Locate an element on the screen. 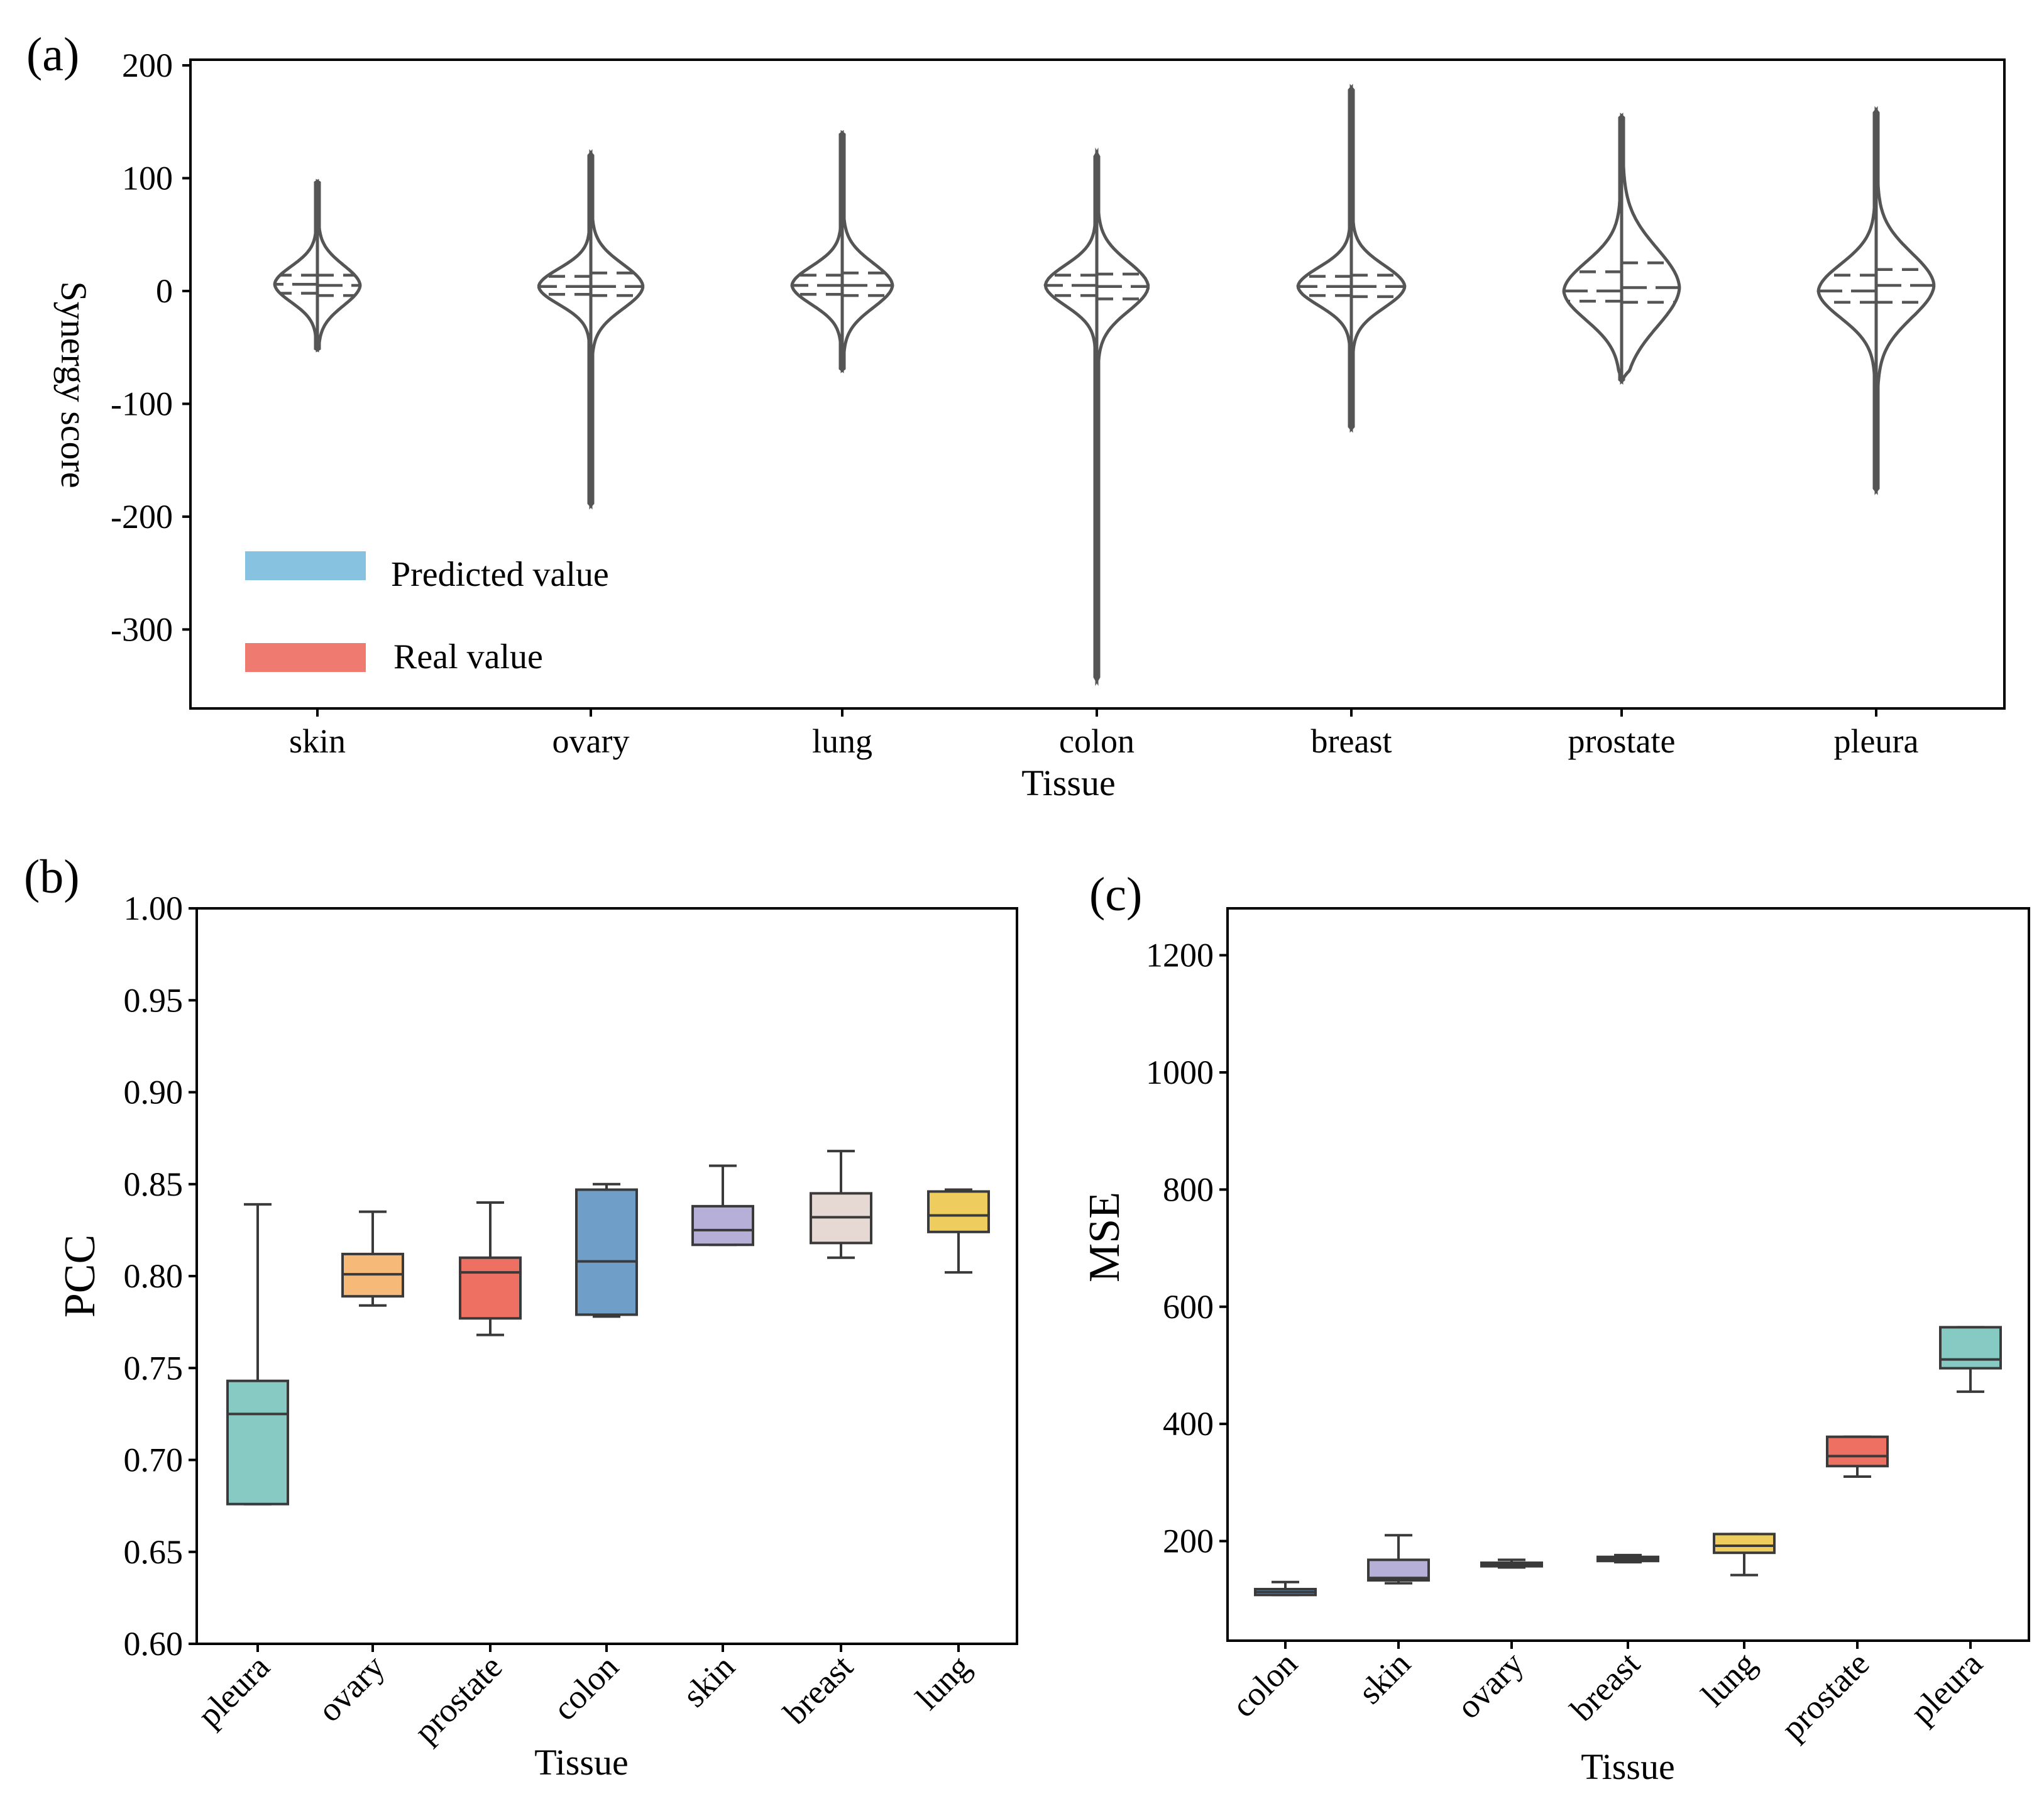 This screenshot has height=1806, width=2044. legend-swatch-predicted is located at coordinates (305, 565).